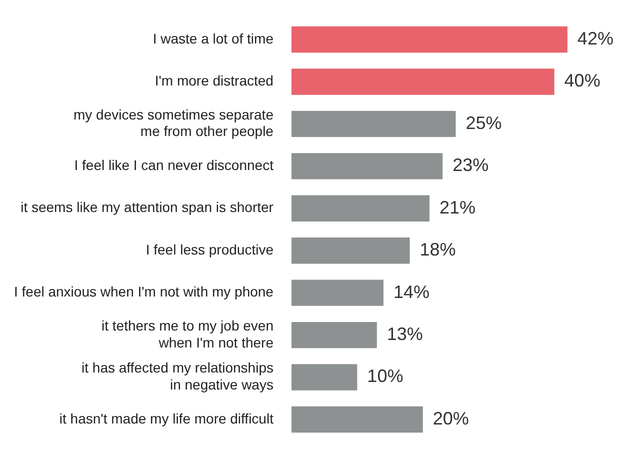  Describe the element at coordinates (174, 165) in the screenshot. I see `y-tick-label: I feel like I can never disconnect` at that location.